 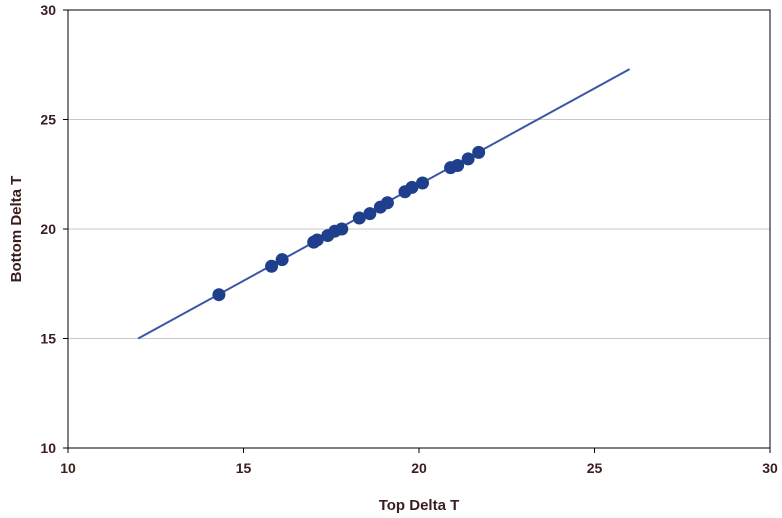 What do you see at coordinates (68, 468) in the screenshot?
I see `x-tick-label: 10` at bounding box center [68, 468].